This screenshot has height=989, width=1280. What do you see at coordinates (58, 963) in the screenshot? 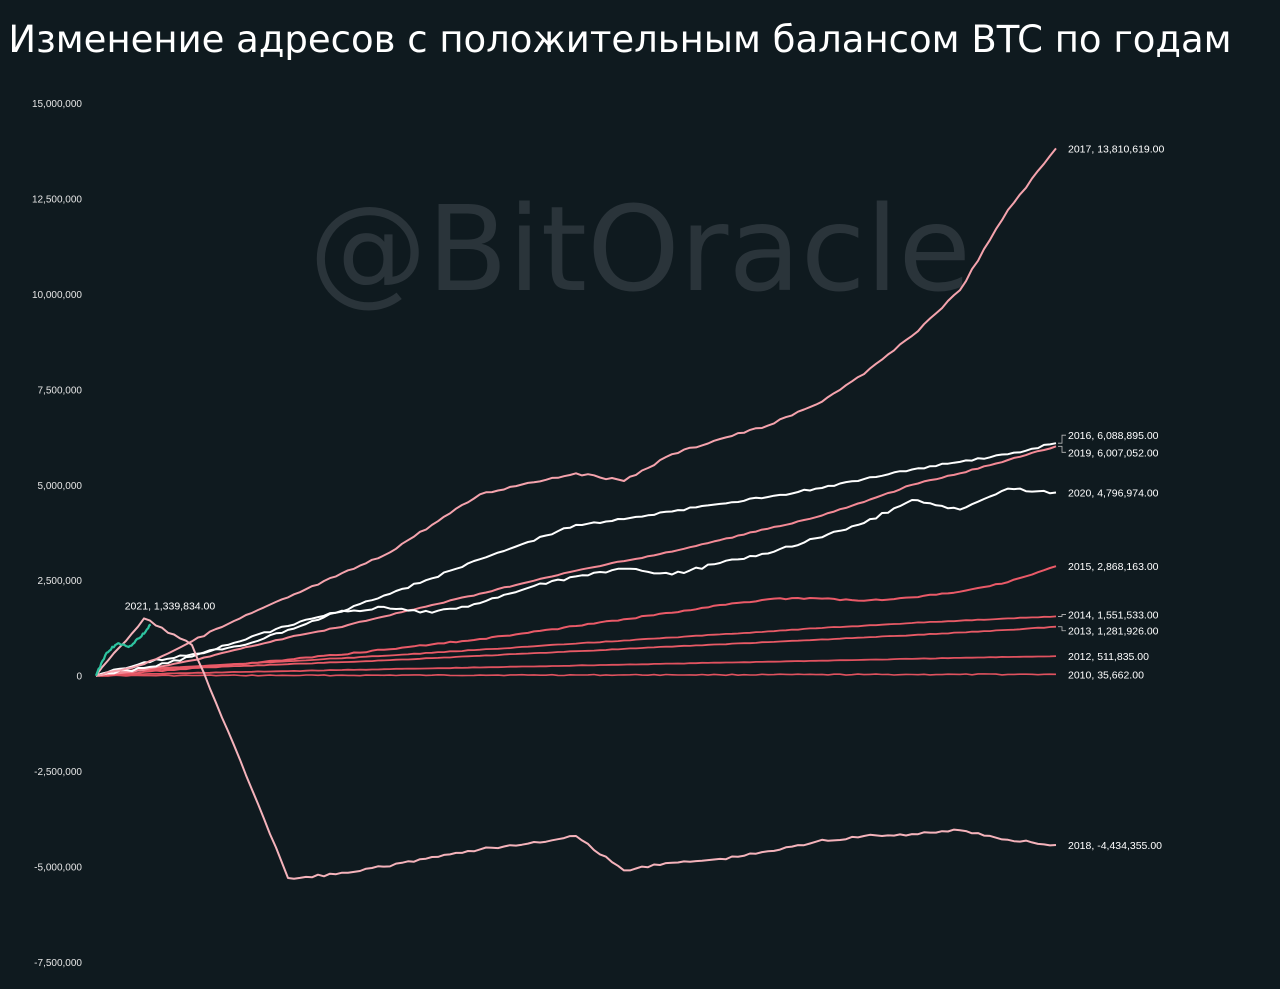
I see `y-tick-label: -7,500,000` at bounding box center [58, 963].